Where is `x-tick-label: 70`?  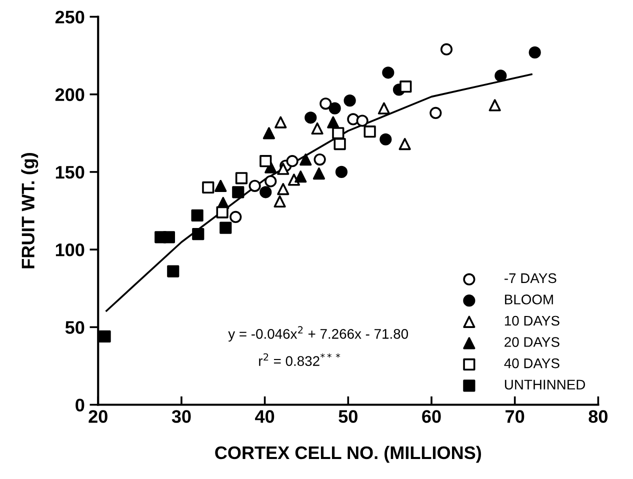
x-tick-label: 70 is located at coordinates (515, 416).